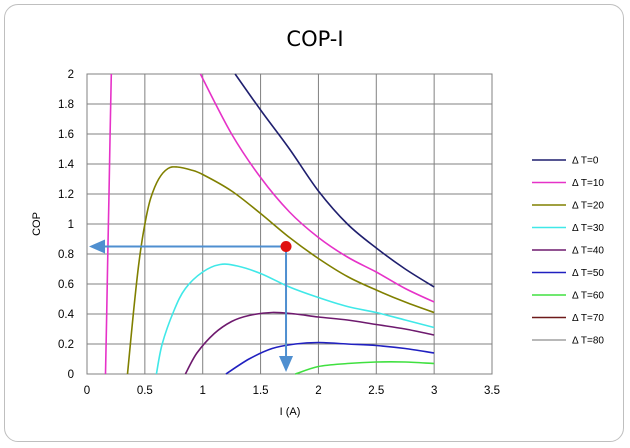 The width and height of the screenshot is (630, 448). Describe the element at coordinates (318, 391) in the screenshot. I see `x-tick-label: 2` at that location.